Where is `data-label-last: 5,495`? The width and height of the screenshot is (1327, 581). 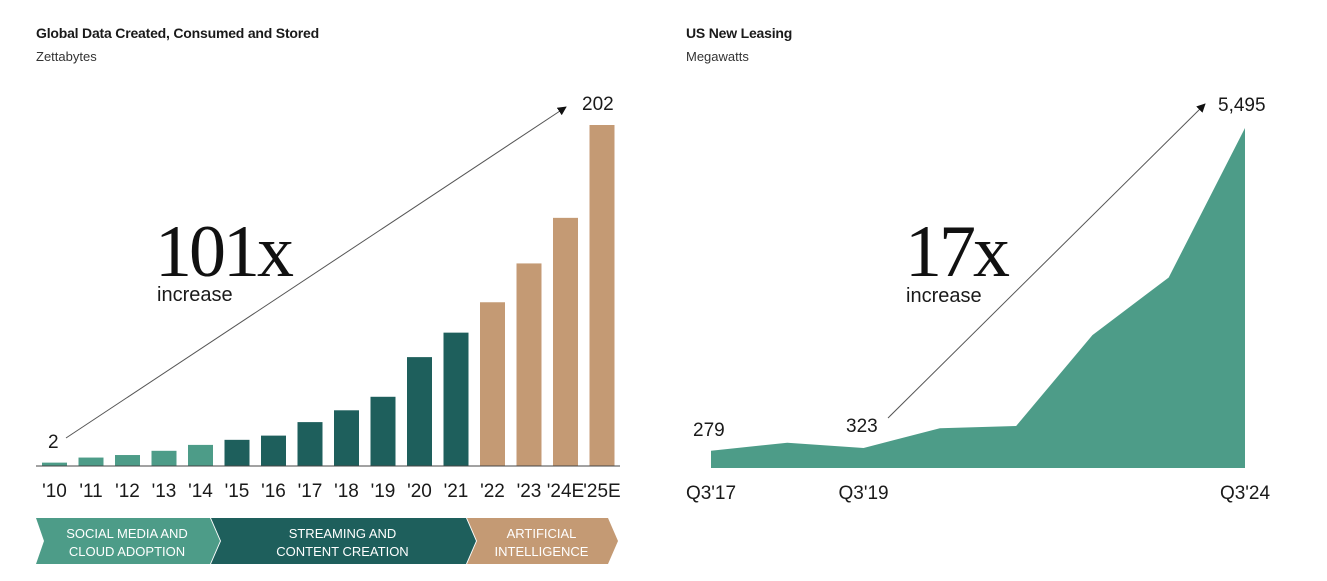 data-label-last: 5,495 is located at coordinates (1242, 105).